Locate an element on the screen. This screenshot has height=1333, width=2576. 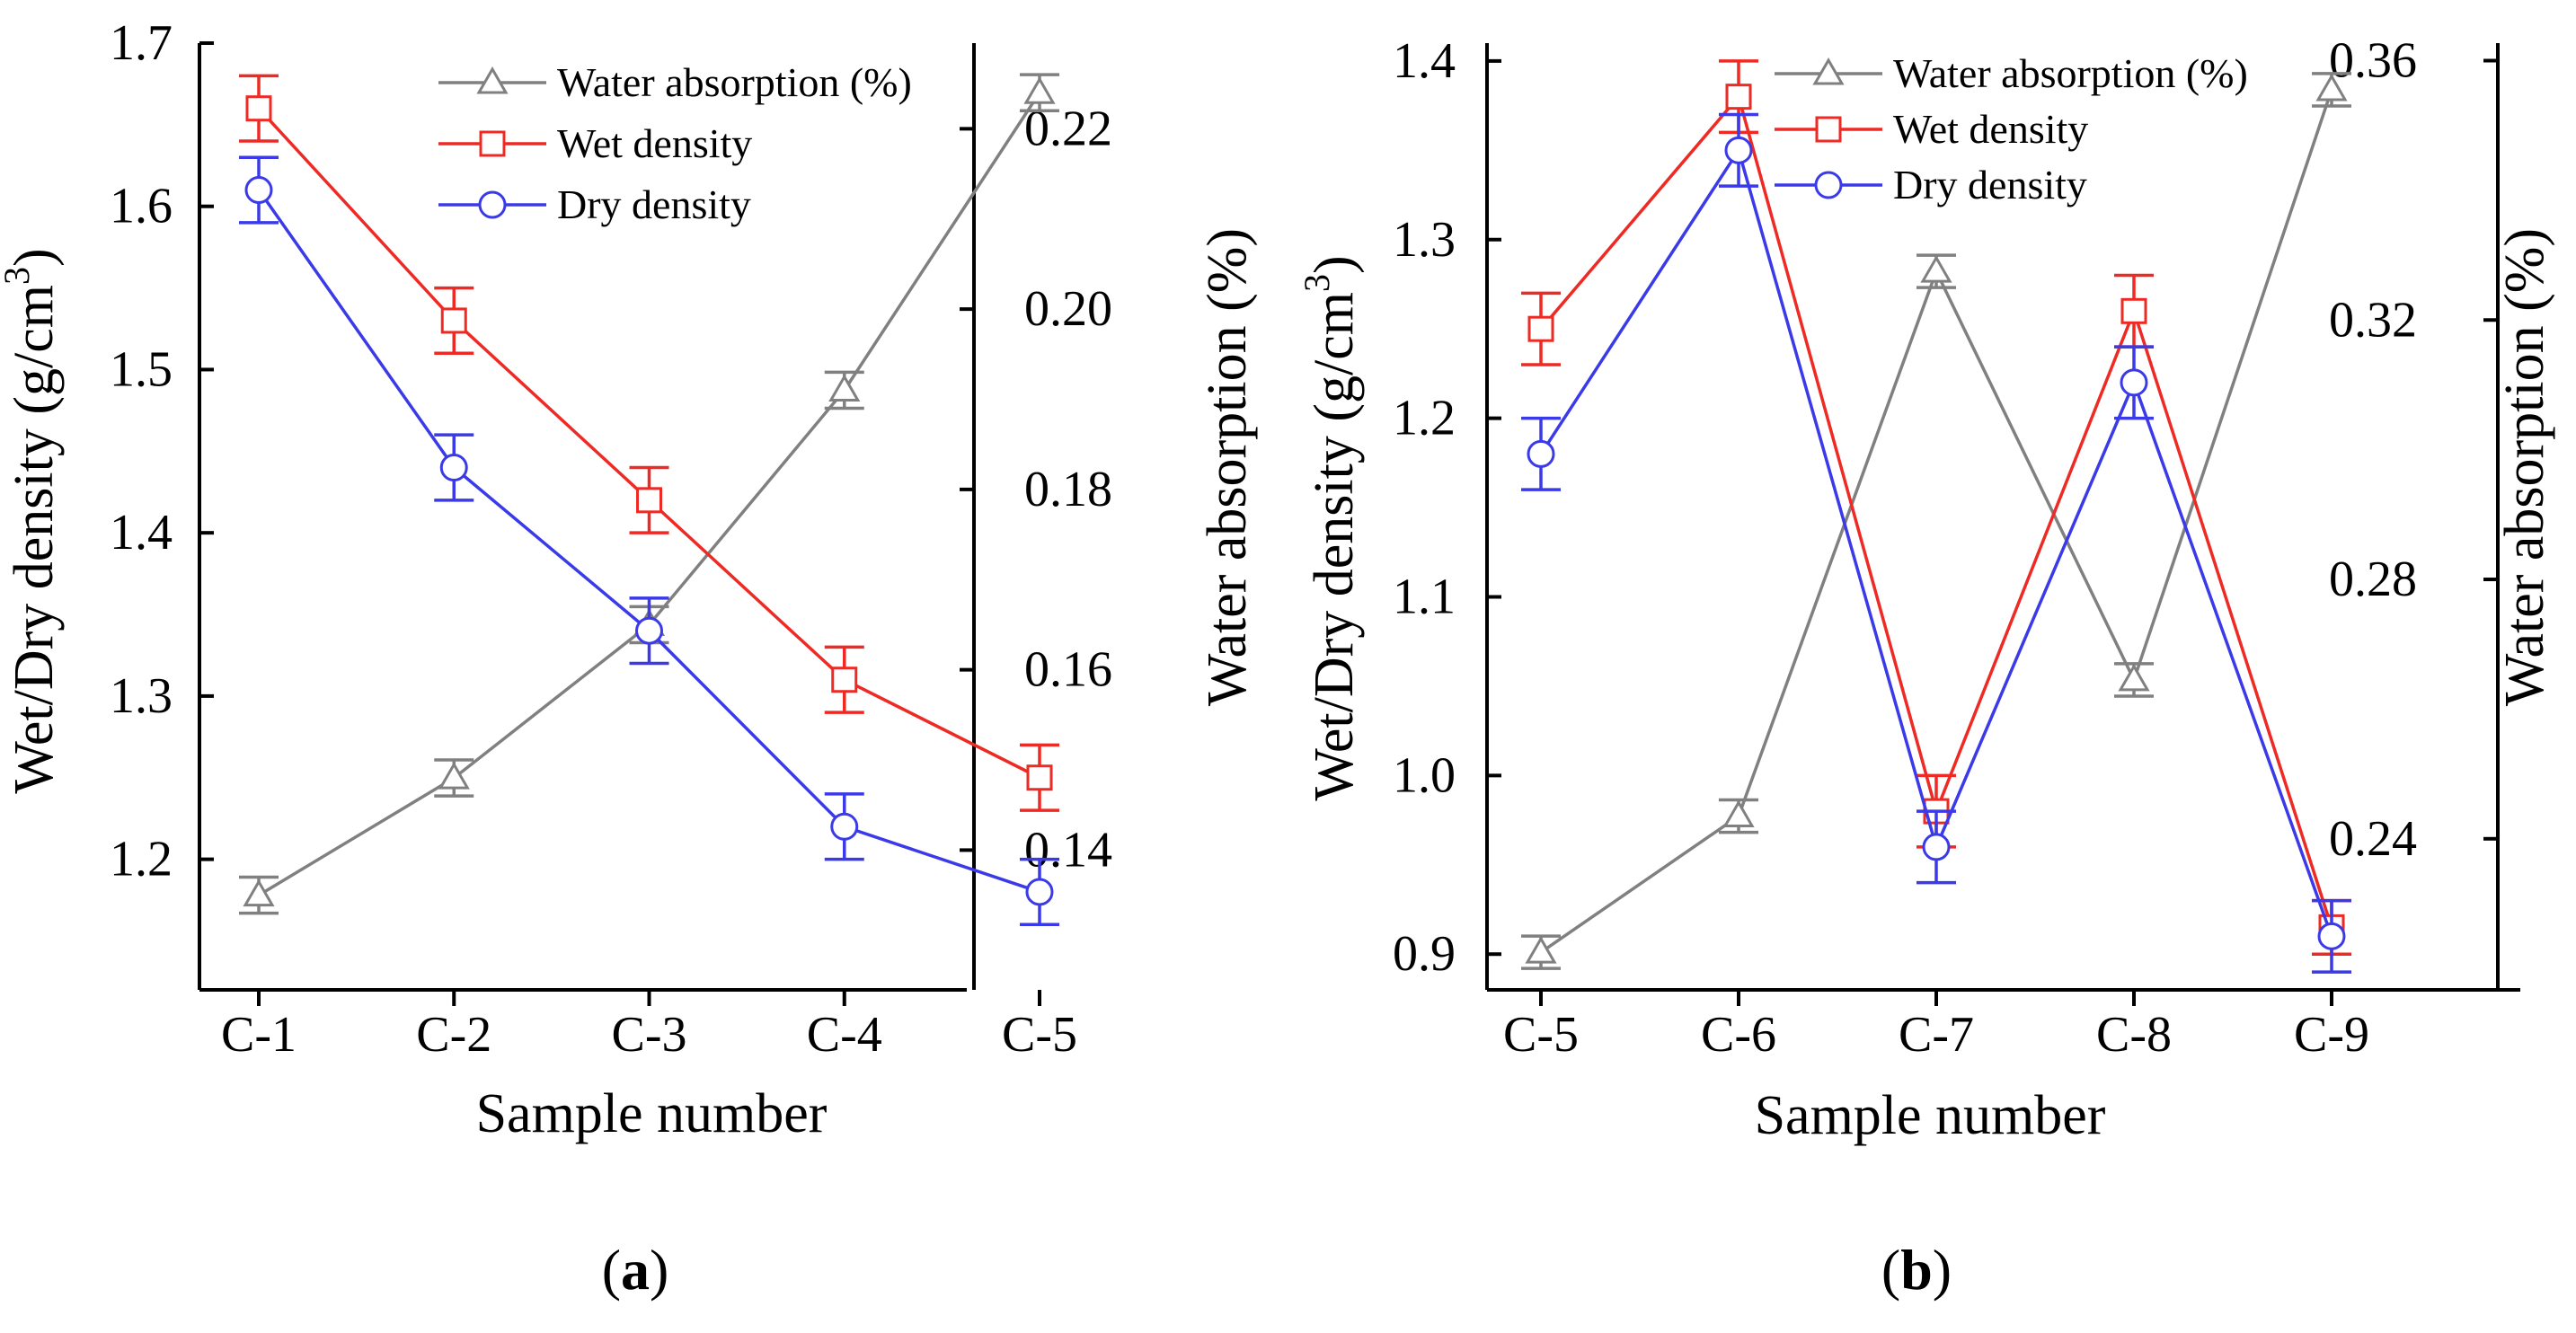
right-tick-label: 0.14 is located at coordinates (1068, 850).